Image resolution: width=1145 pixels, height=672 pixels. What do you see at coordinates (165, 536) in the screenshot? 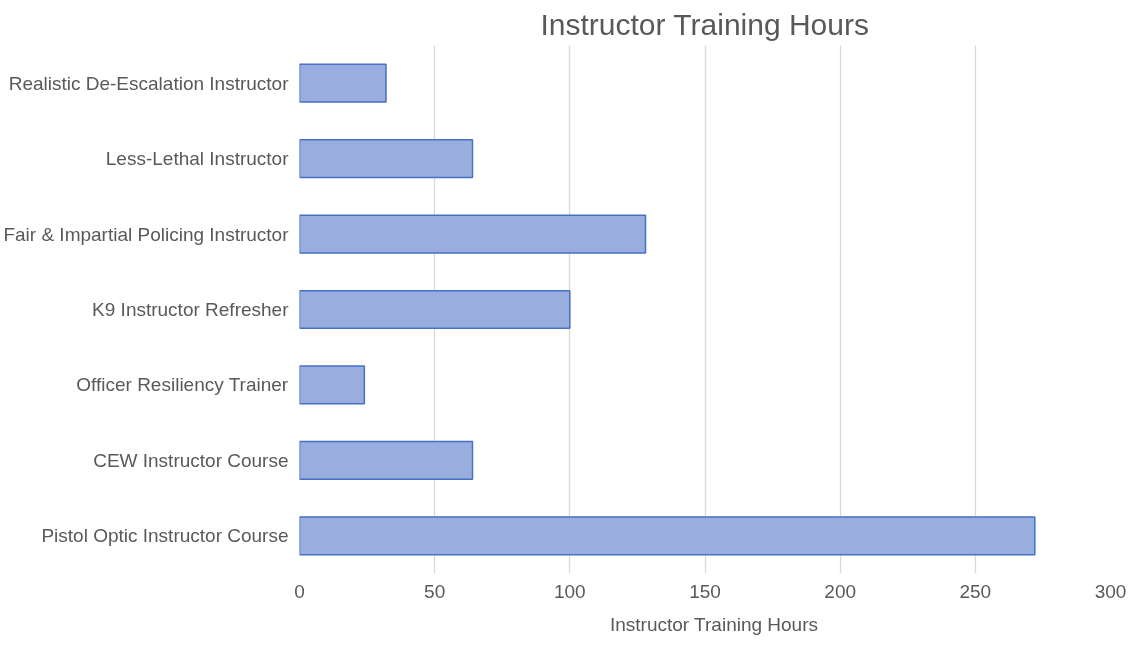
I see `y-tick-label: Pistol Optic Instructor Course` at bounding box center [165, 536].